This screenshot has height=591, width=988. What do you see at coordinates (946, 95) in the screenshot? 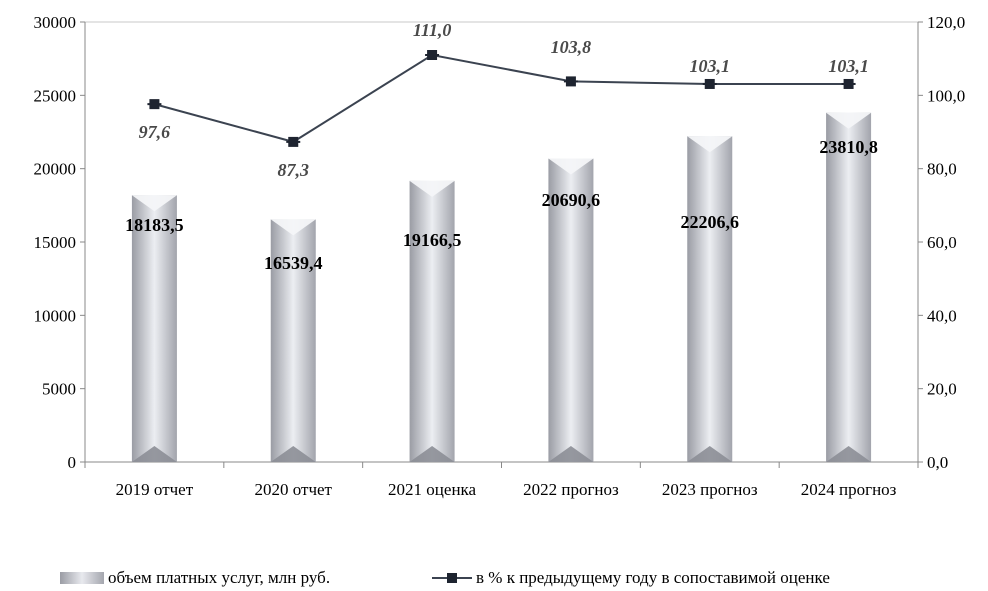
I see `y-right-tick-label: 100,0` at bounding box center [946, 95].